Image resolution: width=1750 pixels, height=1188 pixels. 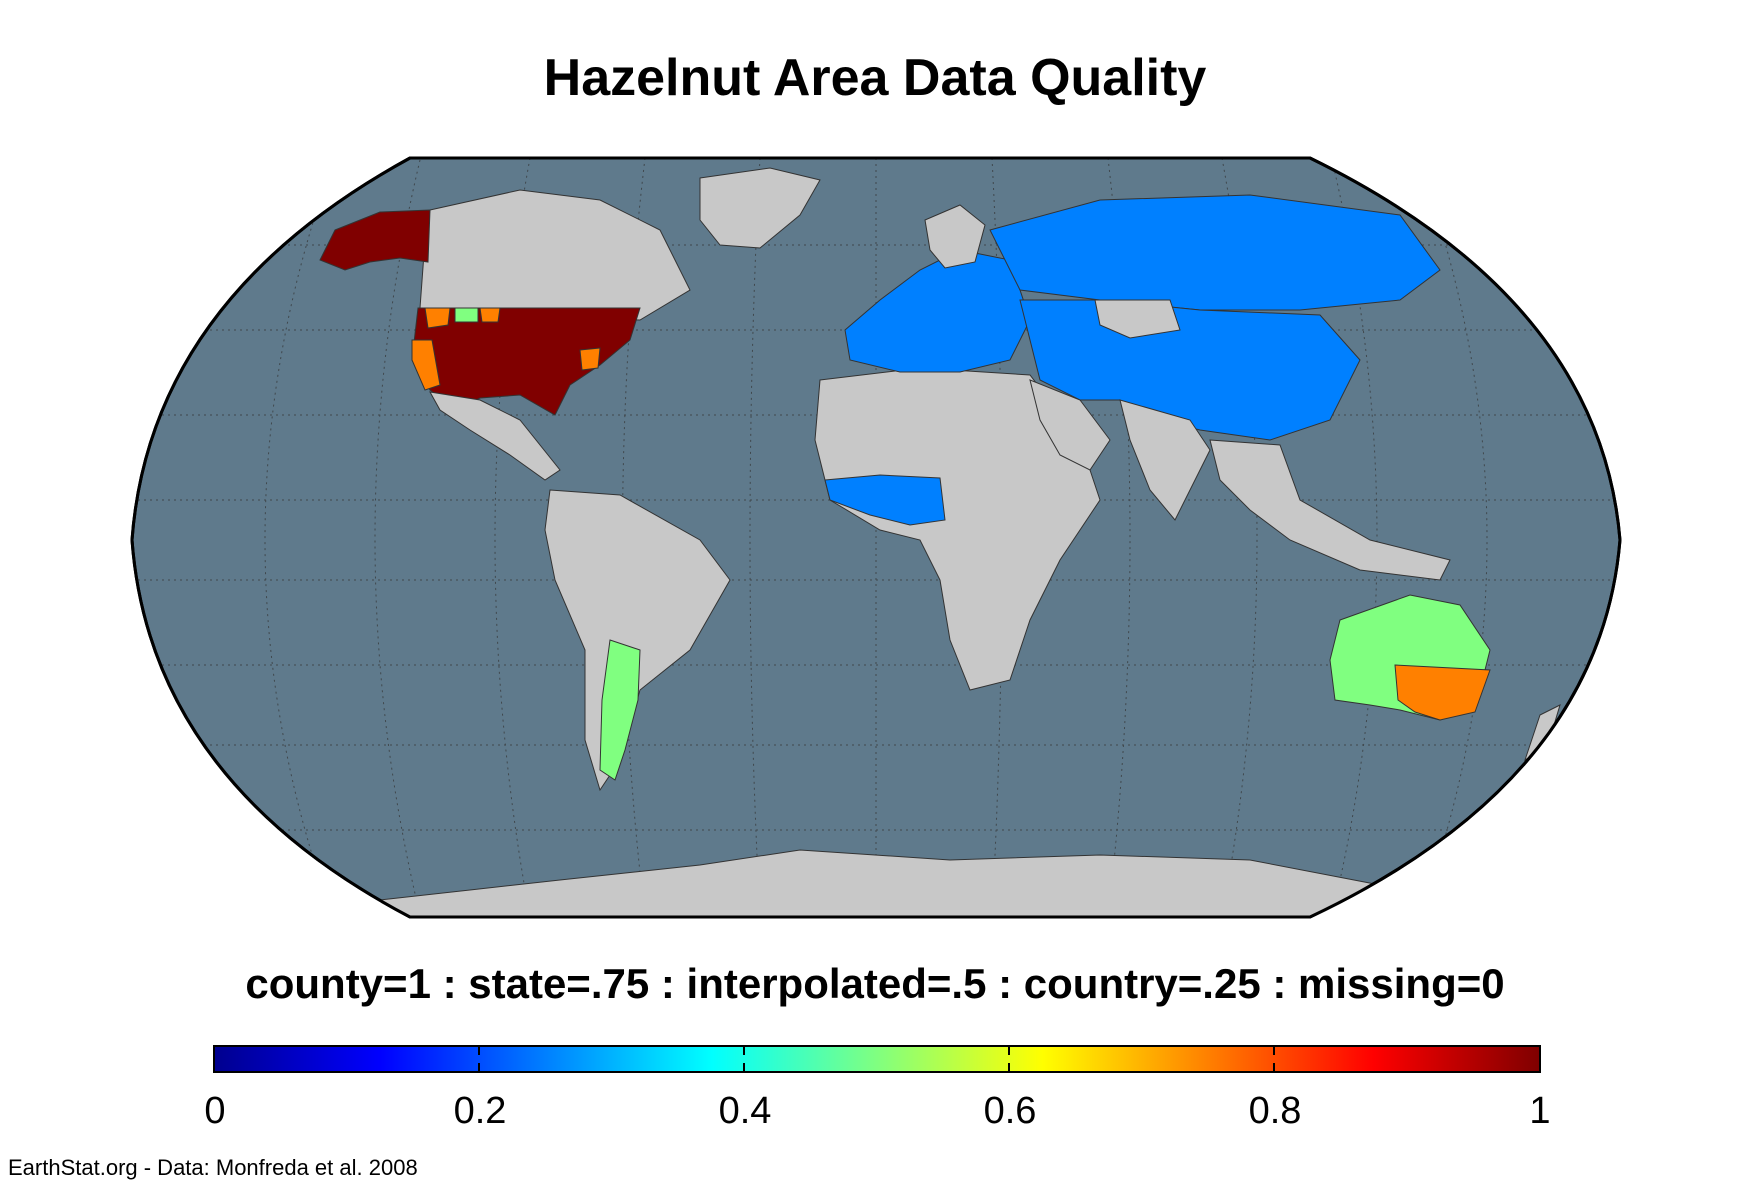 What do you see at coordinates (885, 500) in the screenshot?
I see `west-africa` at bounding box center [885, 500].